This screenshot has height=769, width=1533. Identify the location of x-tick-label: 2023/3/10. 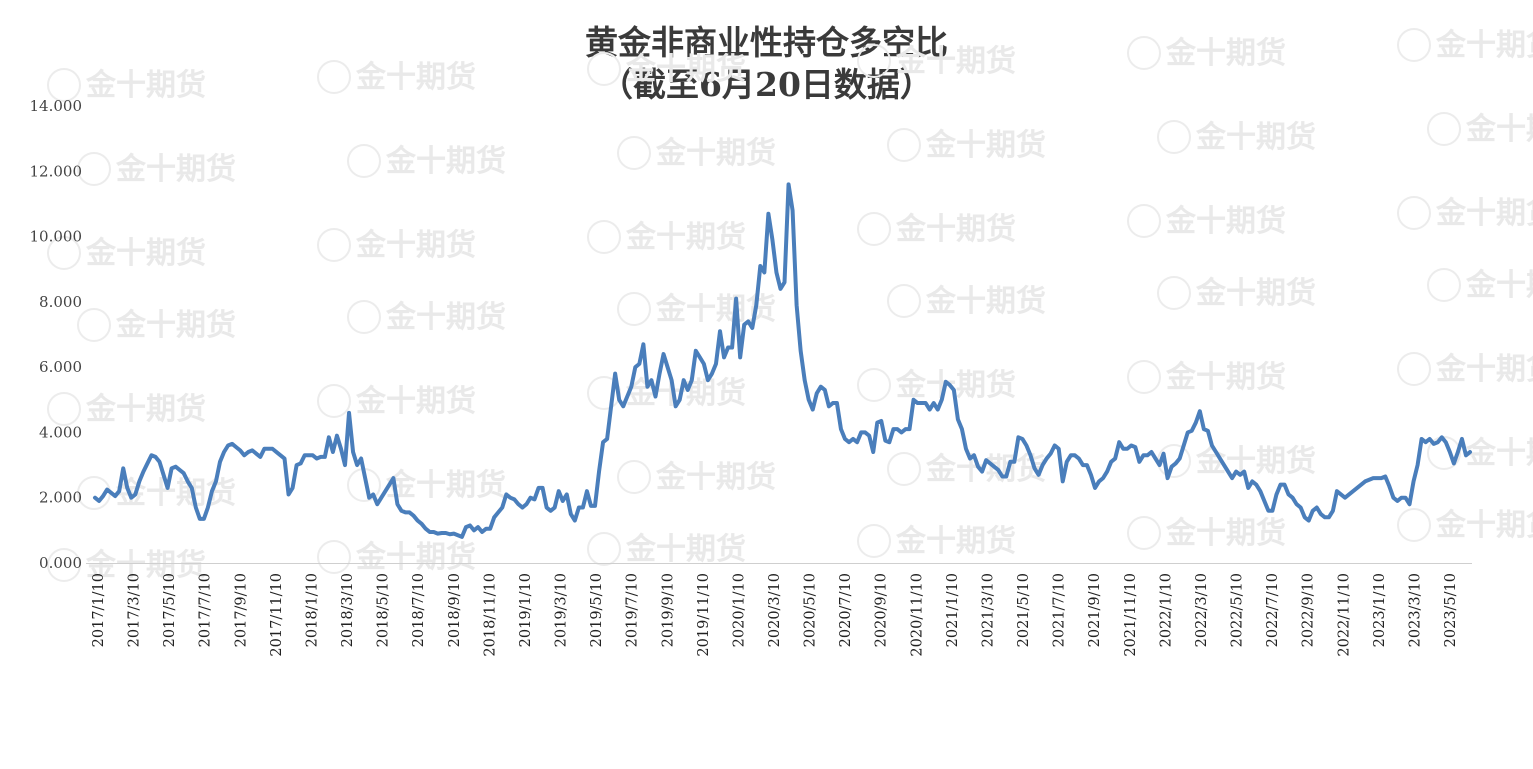
(1415, 610).